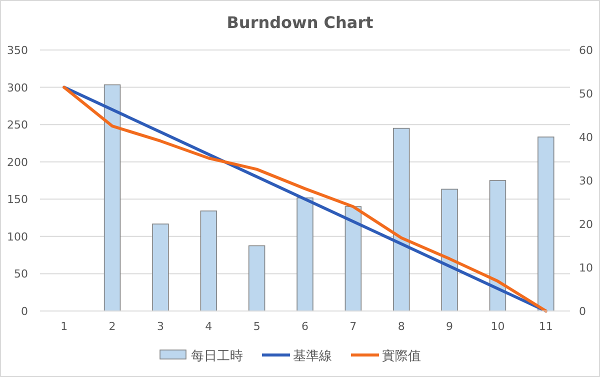 The height and width of the screenshot is (377, 600). Describe the element at coordinates (21, 274) in the screenshot. I see `y-tick-label: 50` at that location.